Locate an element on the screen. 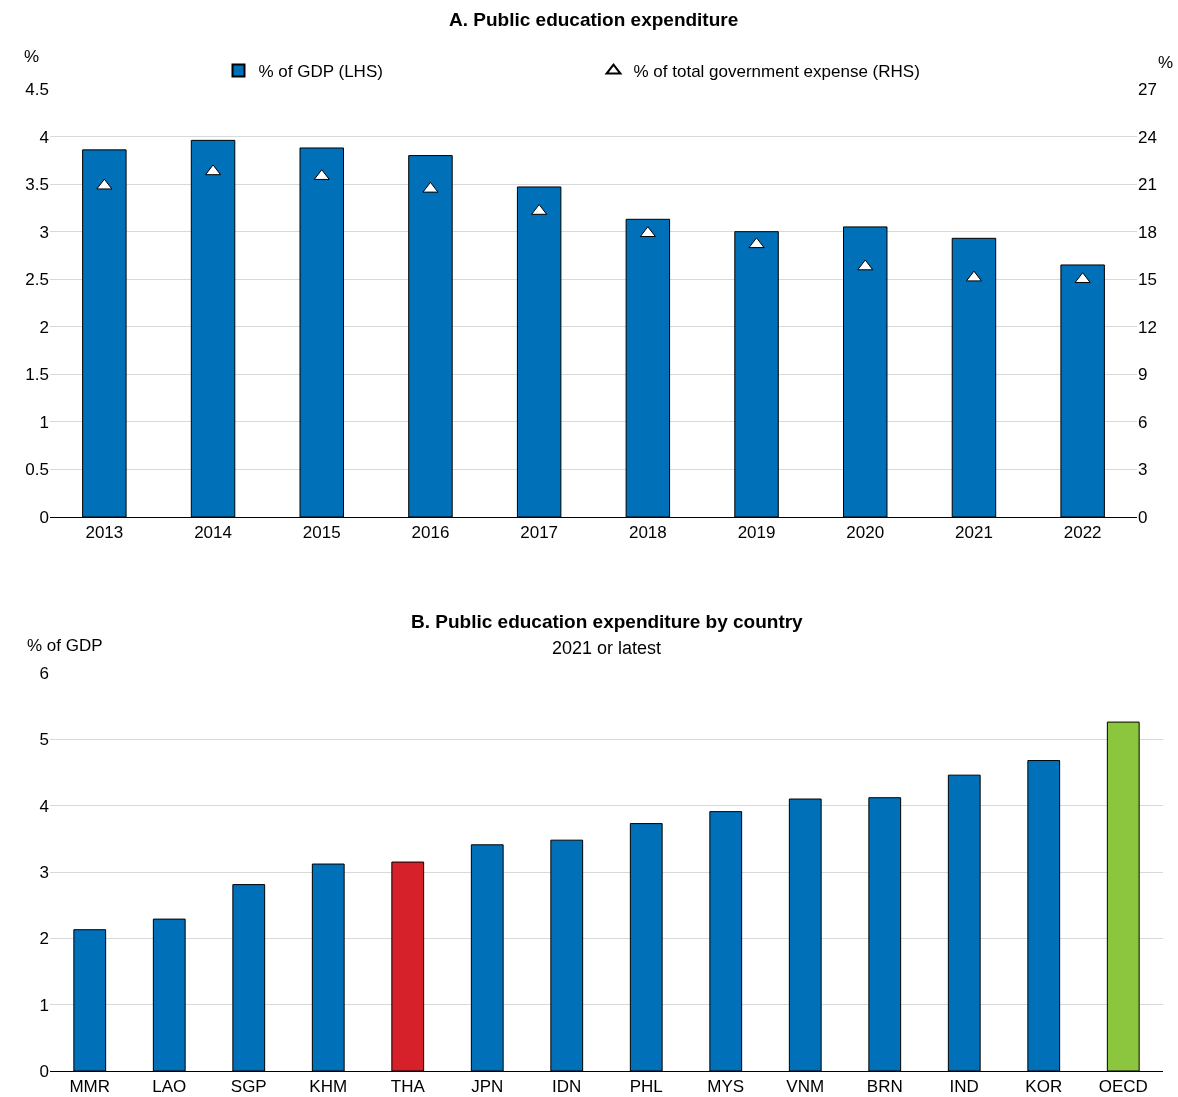 The width and height of the screenshot is (1178, 1097). y2-tick-label: 6 is located at coordinates (1143, 422).